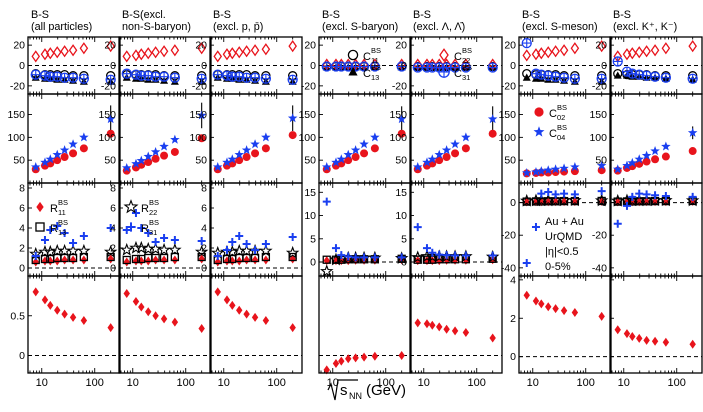 The width and height of the screenshot is (703, 412). What do you see at coordinates (556, 65) in the screenshot?
I see `panel-C11_C13-Sm: -20 0 20` at bounding box center [556, 65].